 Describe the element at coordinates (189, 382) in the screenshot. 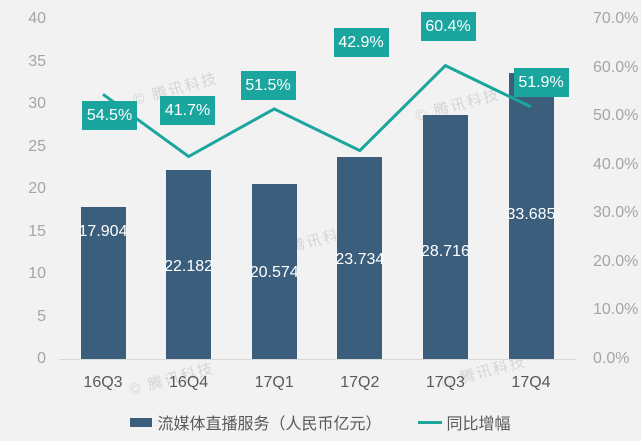

I see `category-label: 16Q4` at that location.